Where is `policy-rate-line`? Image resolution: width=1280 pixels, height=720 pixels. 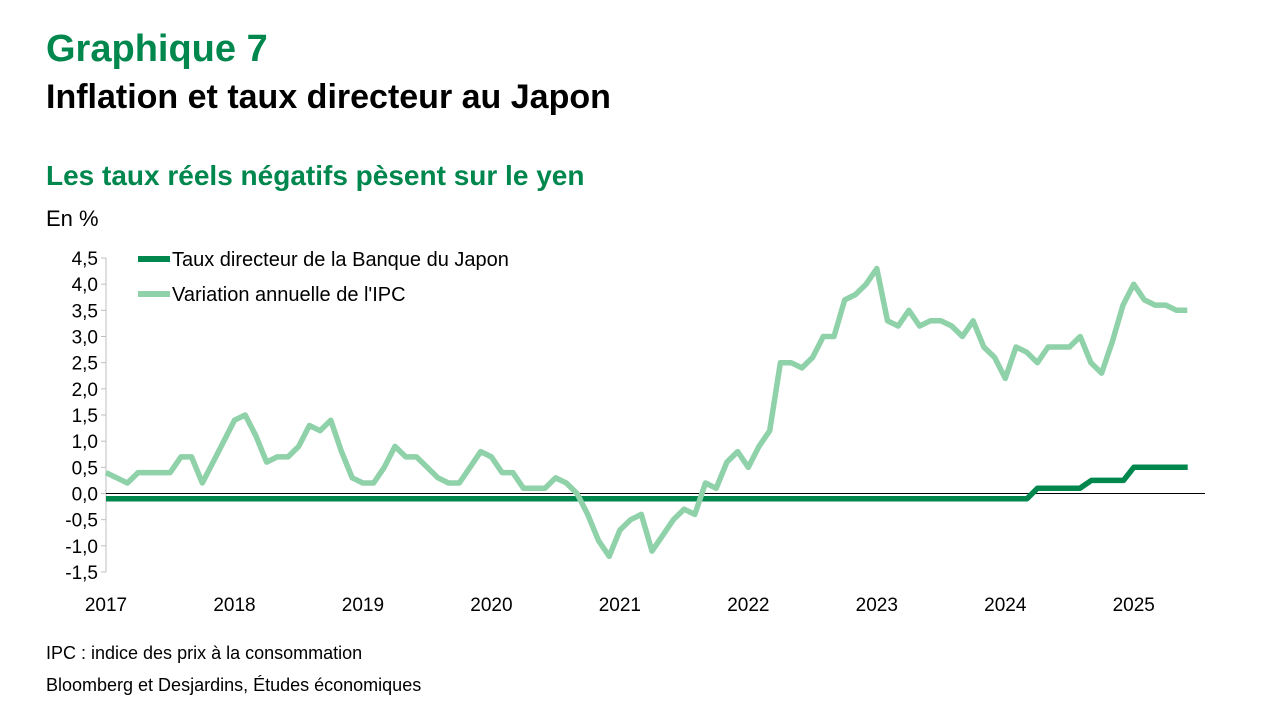
policy-rate-line is located at coordinates (647, 483).